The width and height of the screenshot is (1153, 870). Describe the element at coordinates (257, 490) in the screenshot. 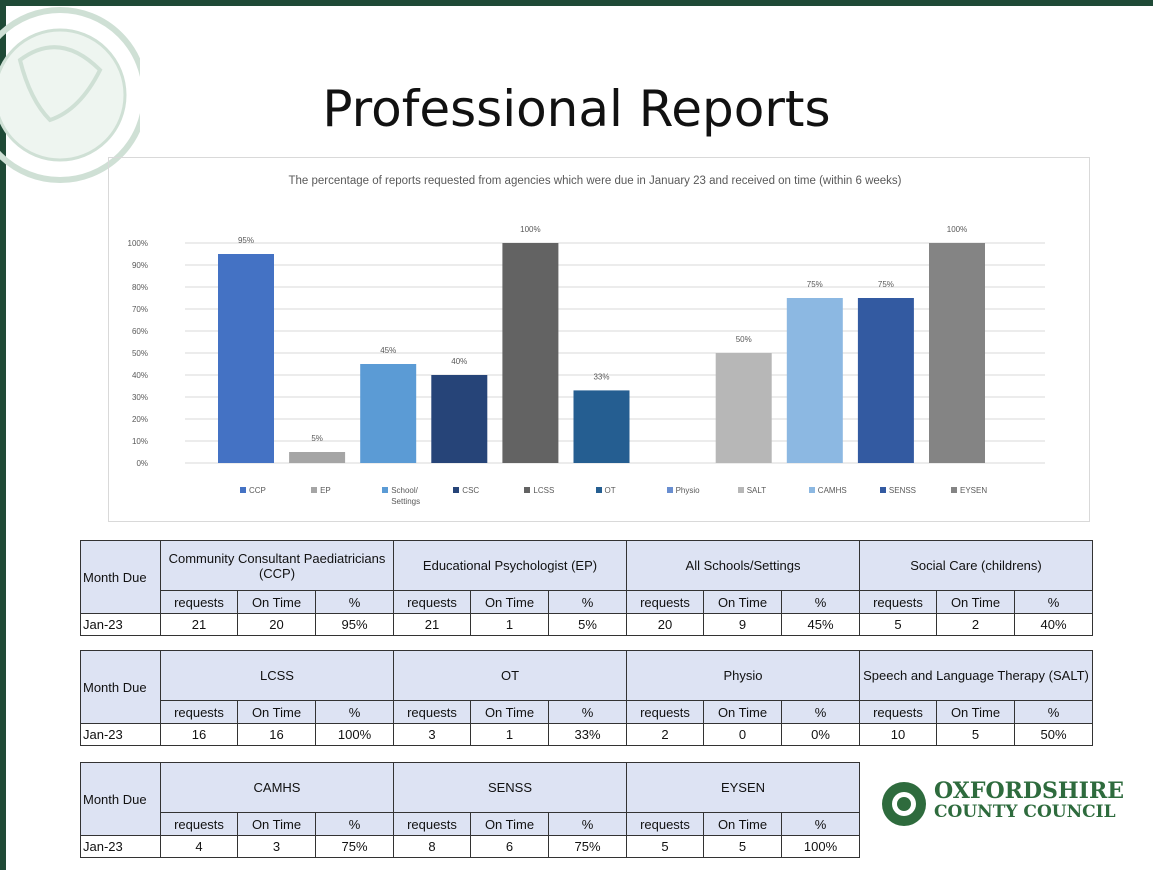

I see `legend-label: CCP` at that location.